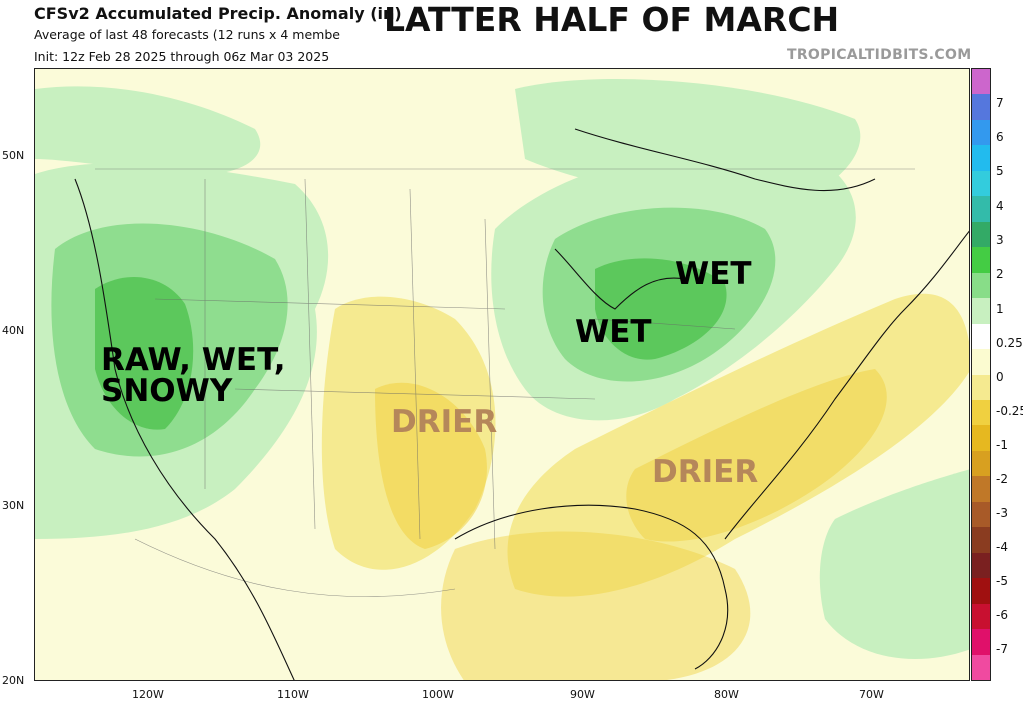  Describe the element at coordinates (13, 505) in the screenshot. I see `lat-label-30n: 30N` at that location.